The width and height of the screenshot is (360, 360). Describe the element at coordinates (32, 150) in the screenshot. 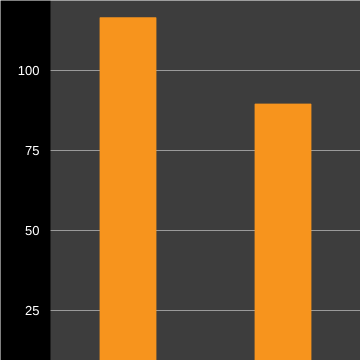

I see `y-tick-label: 75` at that location.